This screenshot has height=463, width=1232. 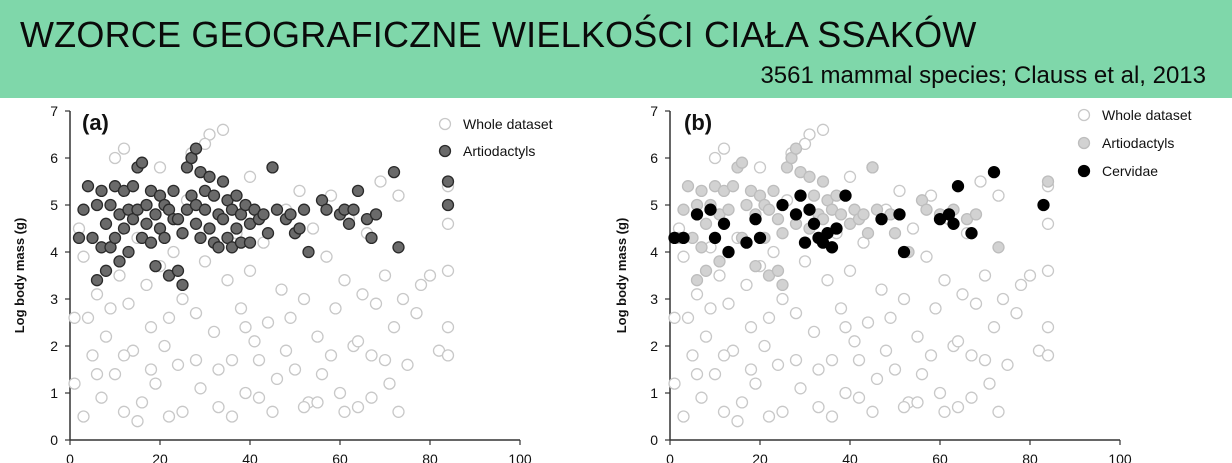 What do you see at coordinates (698, 122) in the screenshot?
I see `panel-label: (b)` at bounding box center [698, 122].